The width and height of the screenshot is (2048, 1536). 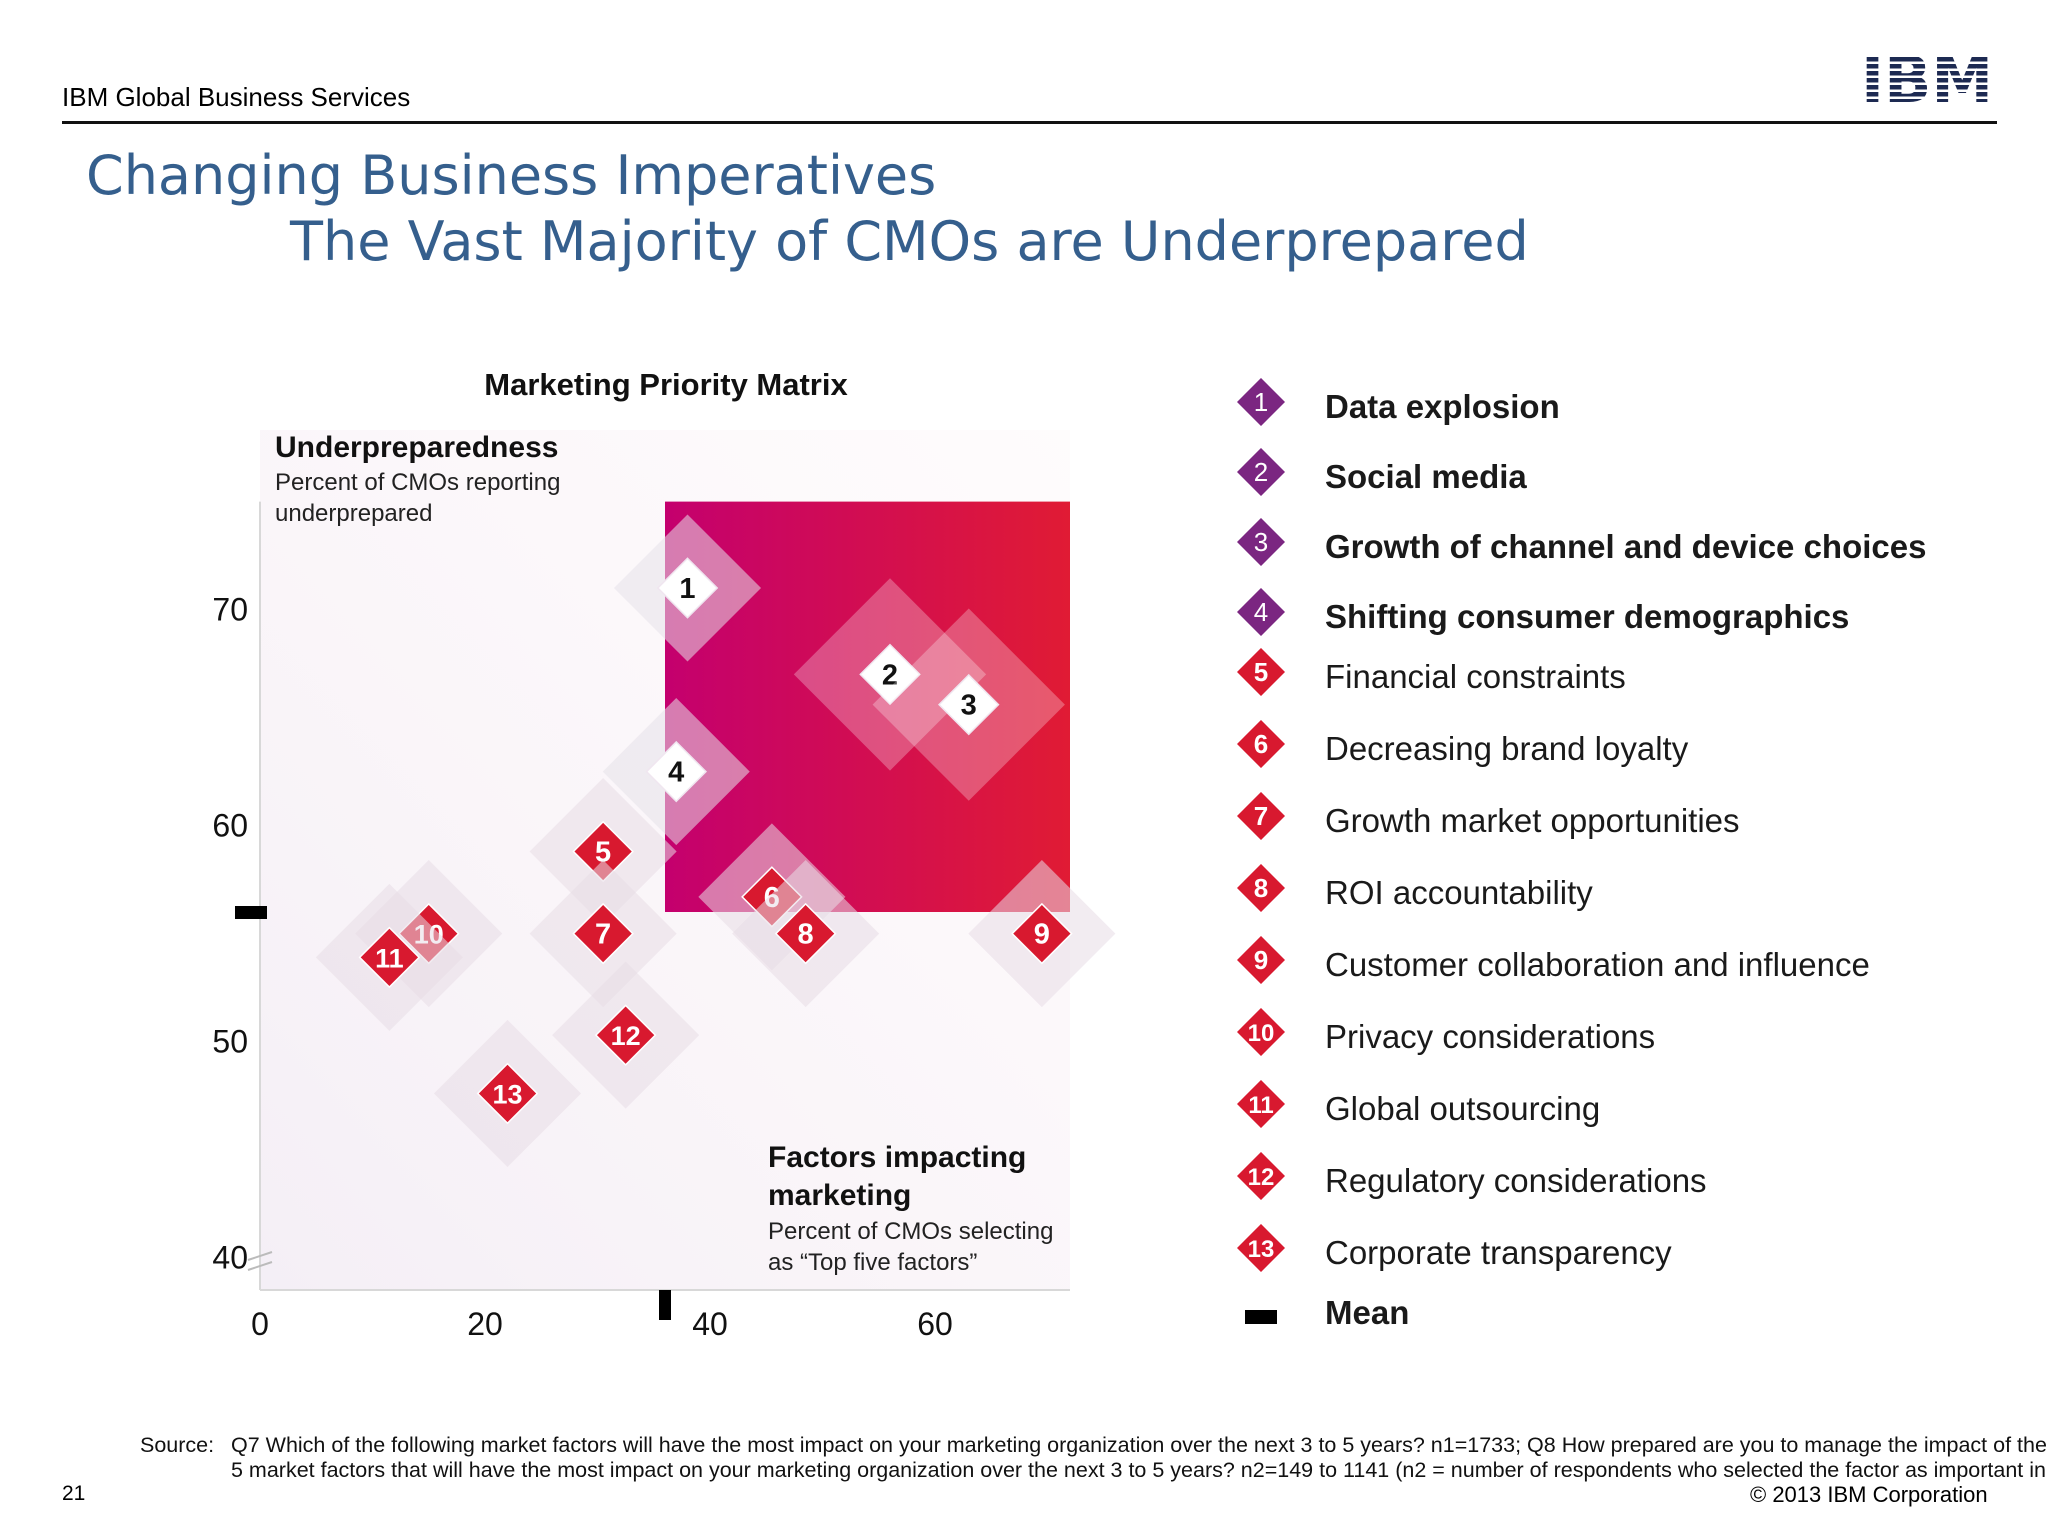 I want to click on legend-label: Customer collaboration and influence, so click(x=1597, y=964).